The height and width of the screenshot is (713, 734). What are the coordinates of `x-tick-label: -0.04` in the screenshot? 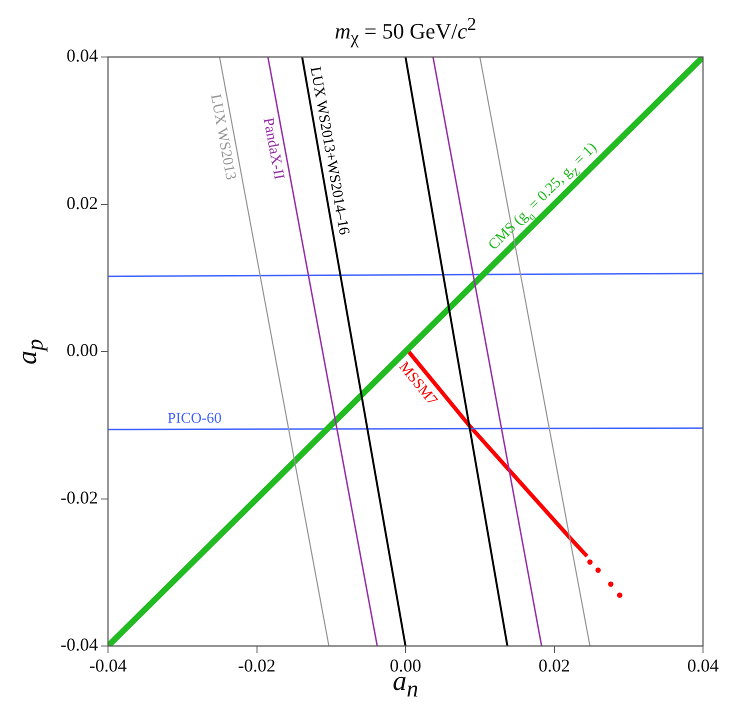 It's located at (108, 666).